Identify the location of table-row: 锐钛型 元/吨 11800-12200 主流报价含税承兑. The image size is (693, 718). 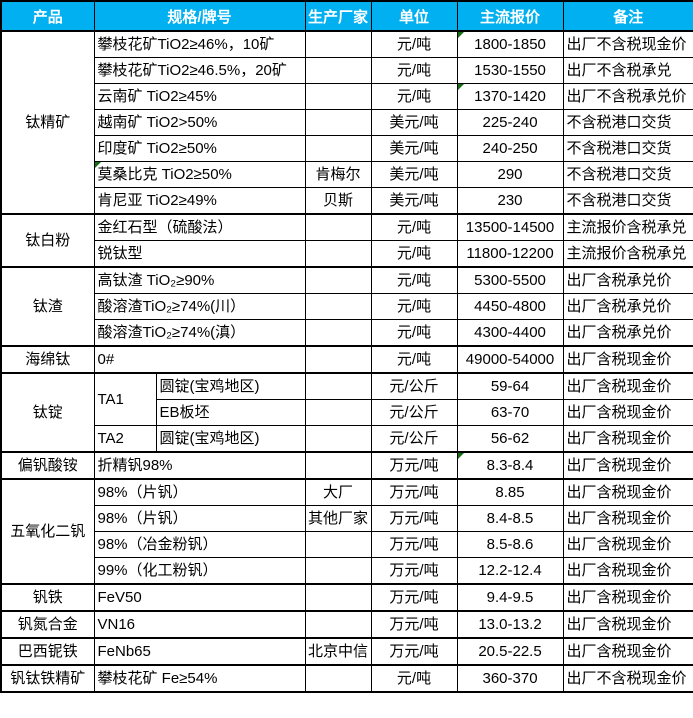
(347, 254).